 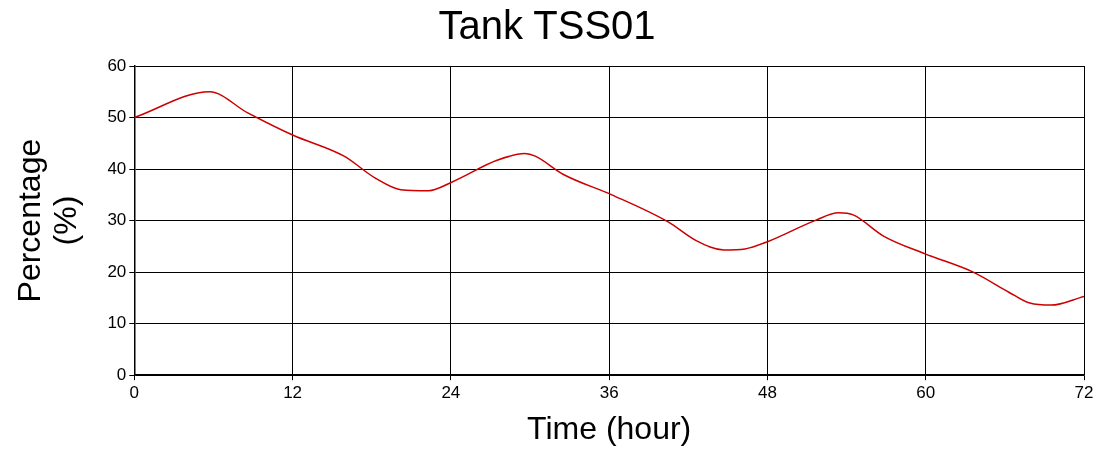 What do you see at coordinates (1084, 393) in the screenshot?
I see `x-tick-label: 72` at bounding box center [1084, 393].